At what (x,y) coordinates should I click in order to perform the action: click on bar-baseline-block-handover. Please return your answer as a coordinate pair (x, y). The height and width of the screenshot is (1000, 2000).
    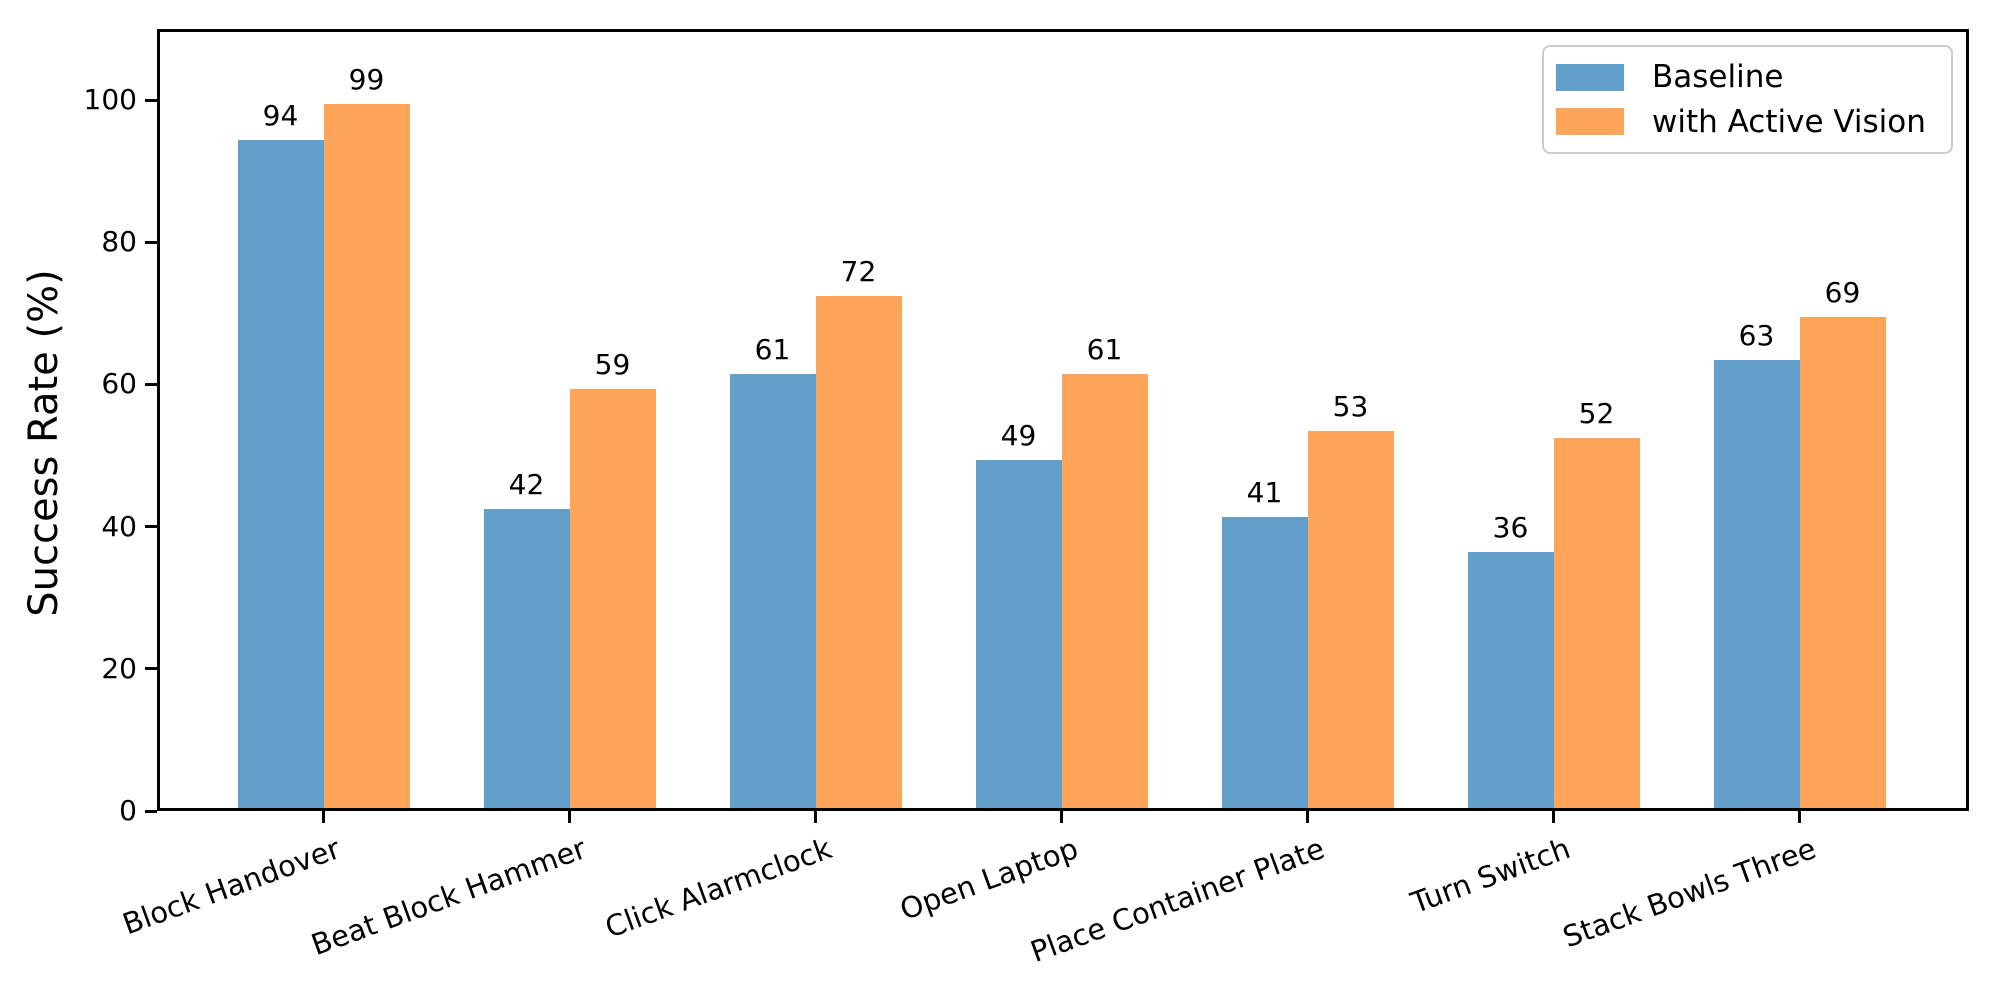
    Looking at the image, I should click on (280, 474).